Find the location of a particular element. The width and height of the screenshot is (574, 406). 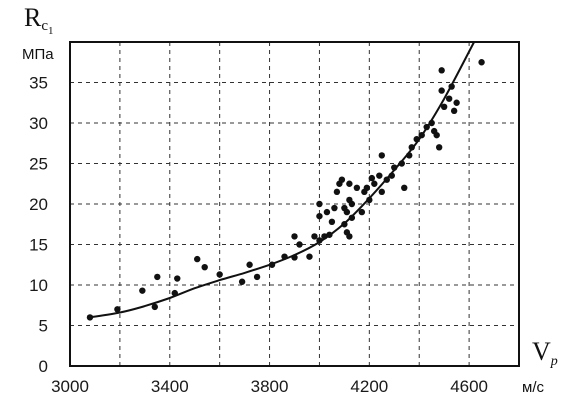

y-tick-label: 5 is located at coordinates (43, 326).